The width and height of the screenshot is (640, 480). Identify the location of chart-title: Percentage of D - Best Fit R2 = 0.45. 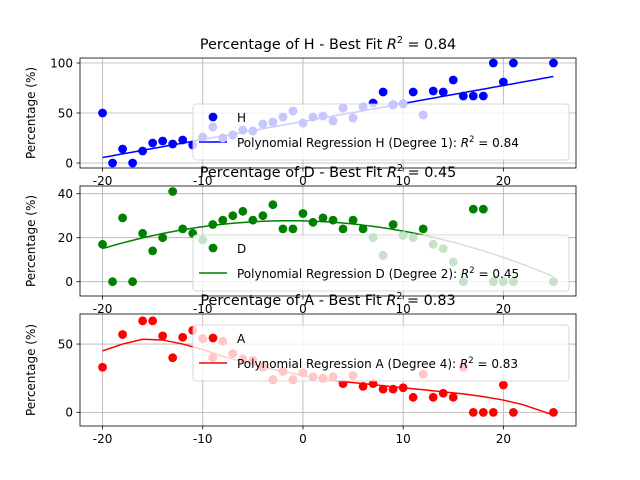
(328, 172).